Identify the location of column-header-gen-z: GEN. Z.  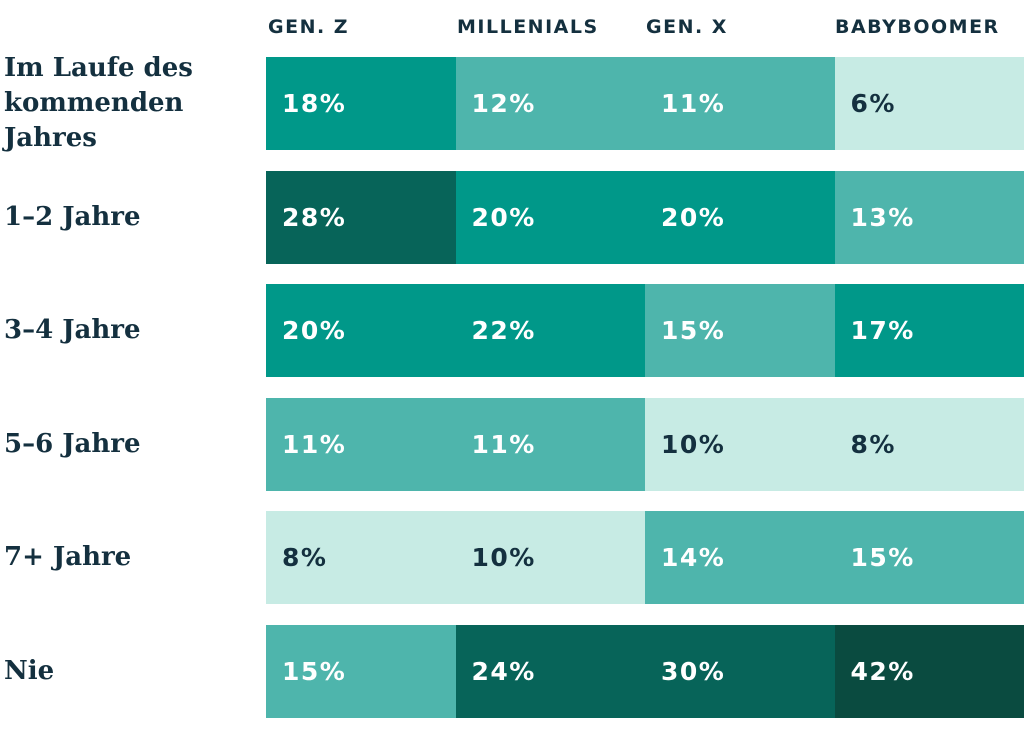
(360, 28).